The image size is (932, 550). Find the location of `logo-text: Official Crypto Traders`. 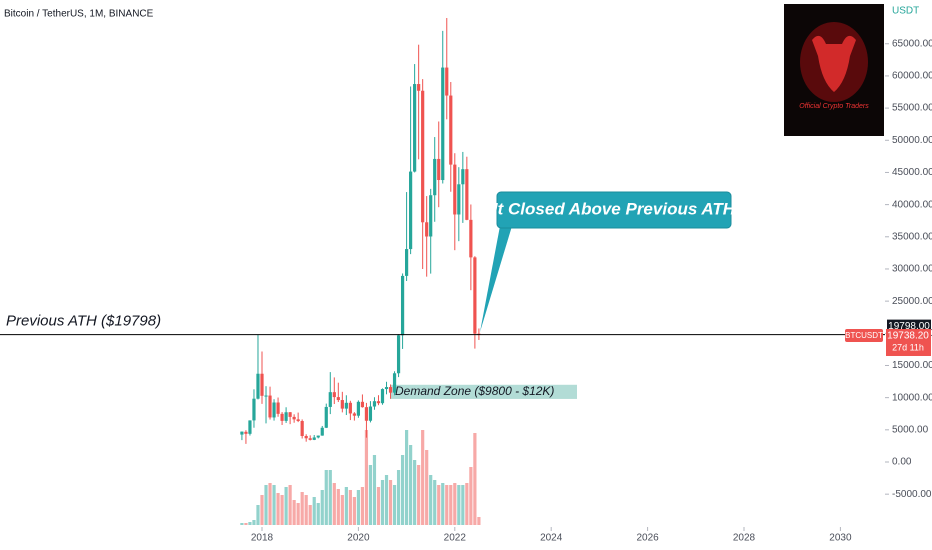

logo-text: Official Crypto Traders is located at coordinates (834, 106).